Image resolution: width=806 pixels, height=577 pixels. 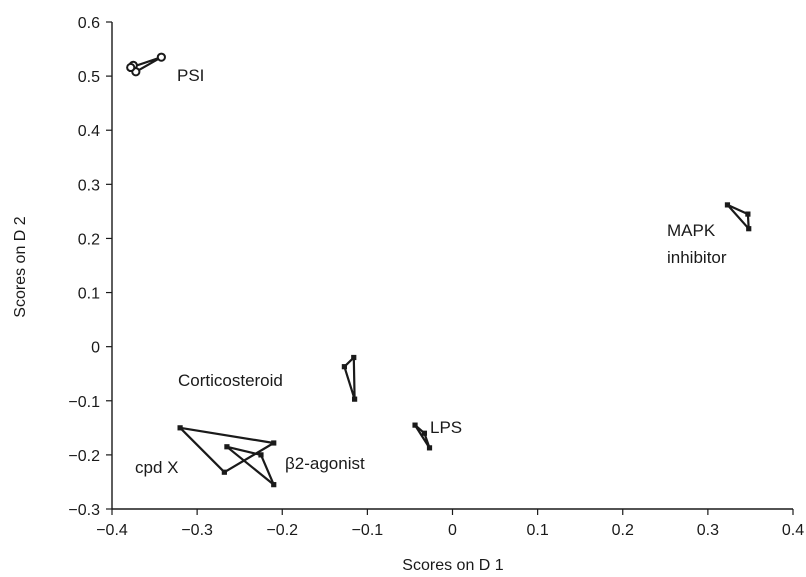 I want to click on y-tick-label: 0.3, so click(x=89, y=185).